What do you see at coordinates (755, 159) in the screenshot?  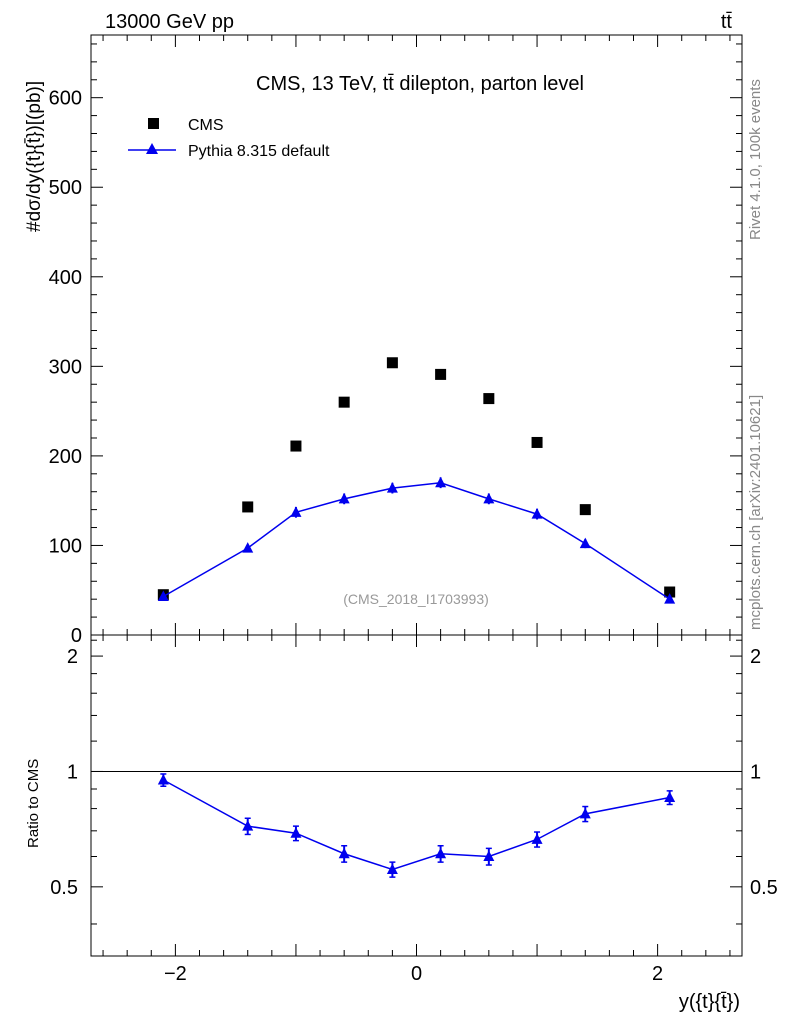 I see `rivet-version-label: Rivet 4.1.0, 100k events` at bounding box center [755, 159].